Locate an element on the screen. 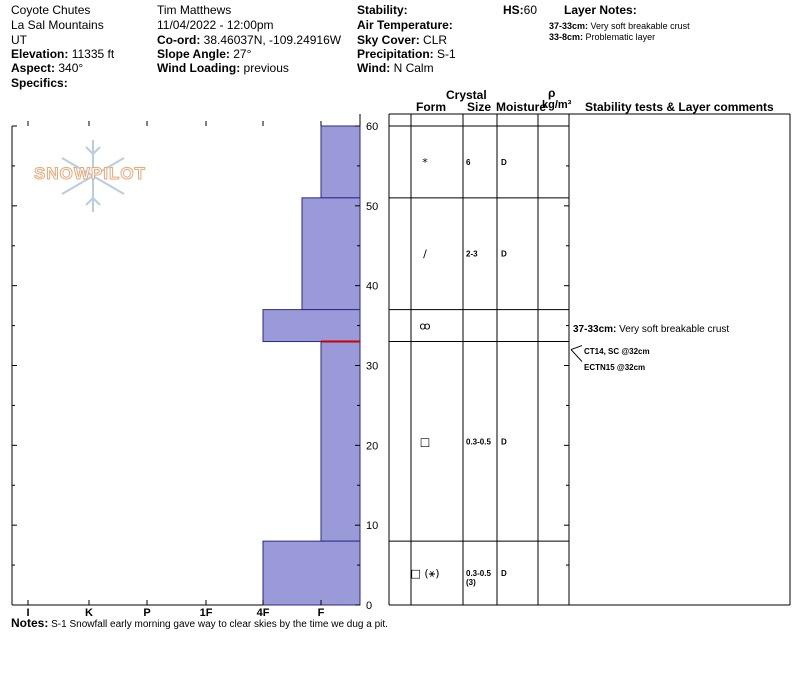 The height and width of the screenshot is (676, 800). grain-form-4: □ is located at coordinates (425, 441).